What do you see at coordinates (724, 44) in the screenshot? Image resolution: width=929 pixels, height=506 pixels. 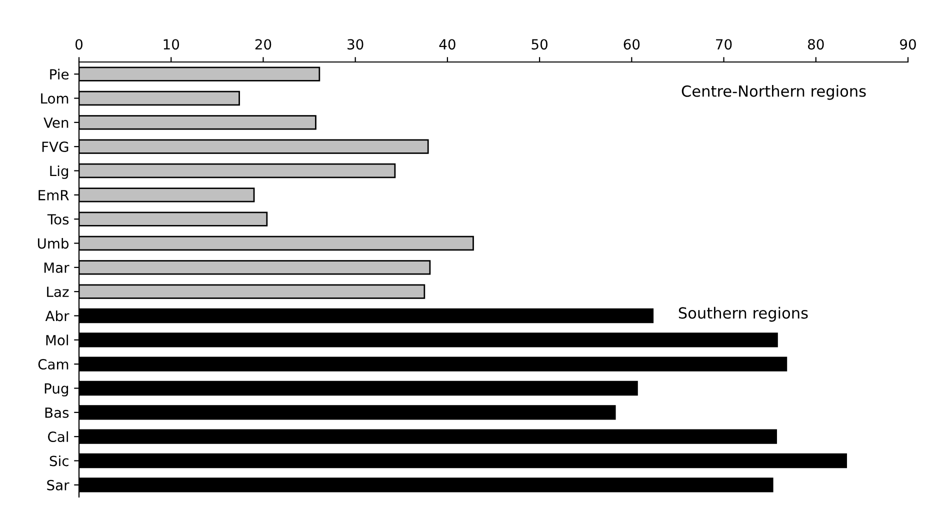 I see `x-tick-label: 70` at bounding box center [724, 44].